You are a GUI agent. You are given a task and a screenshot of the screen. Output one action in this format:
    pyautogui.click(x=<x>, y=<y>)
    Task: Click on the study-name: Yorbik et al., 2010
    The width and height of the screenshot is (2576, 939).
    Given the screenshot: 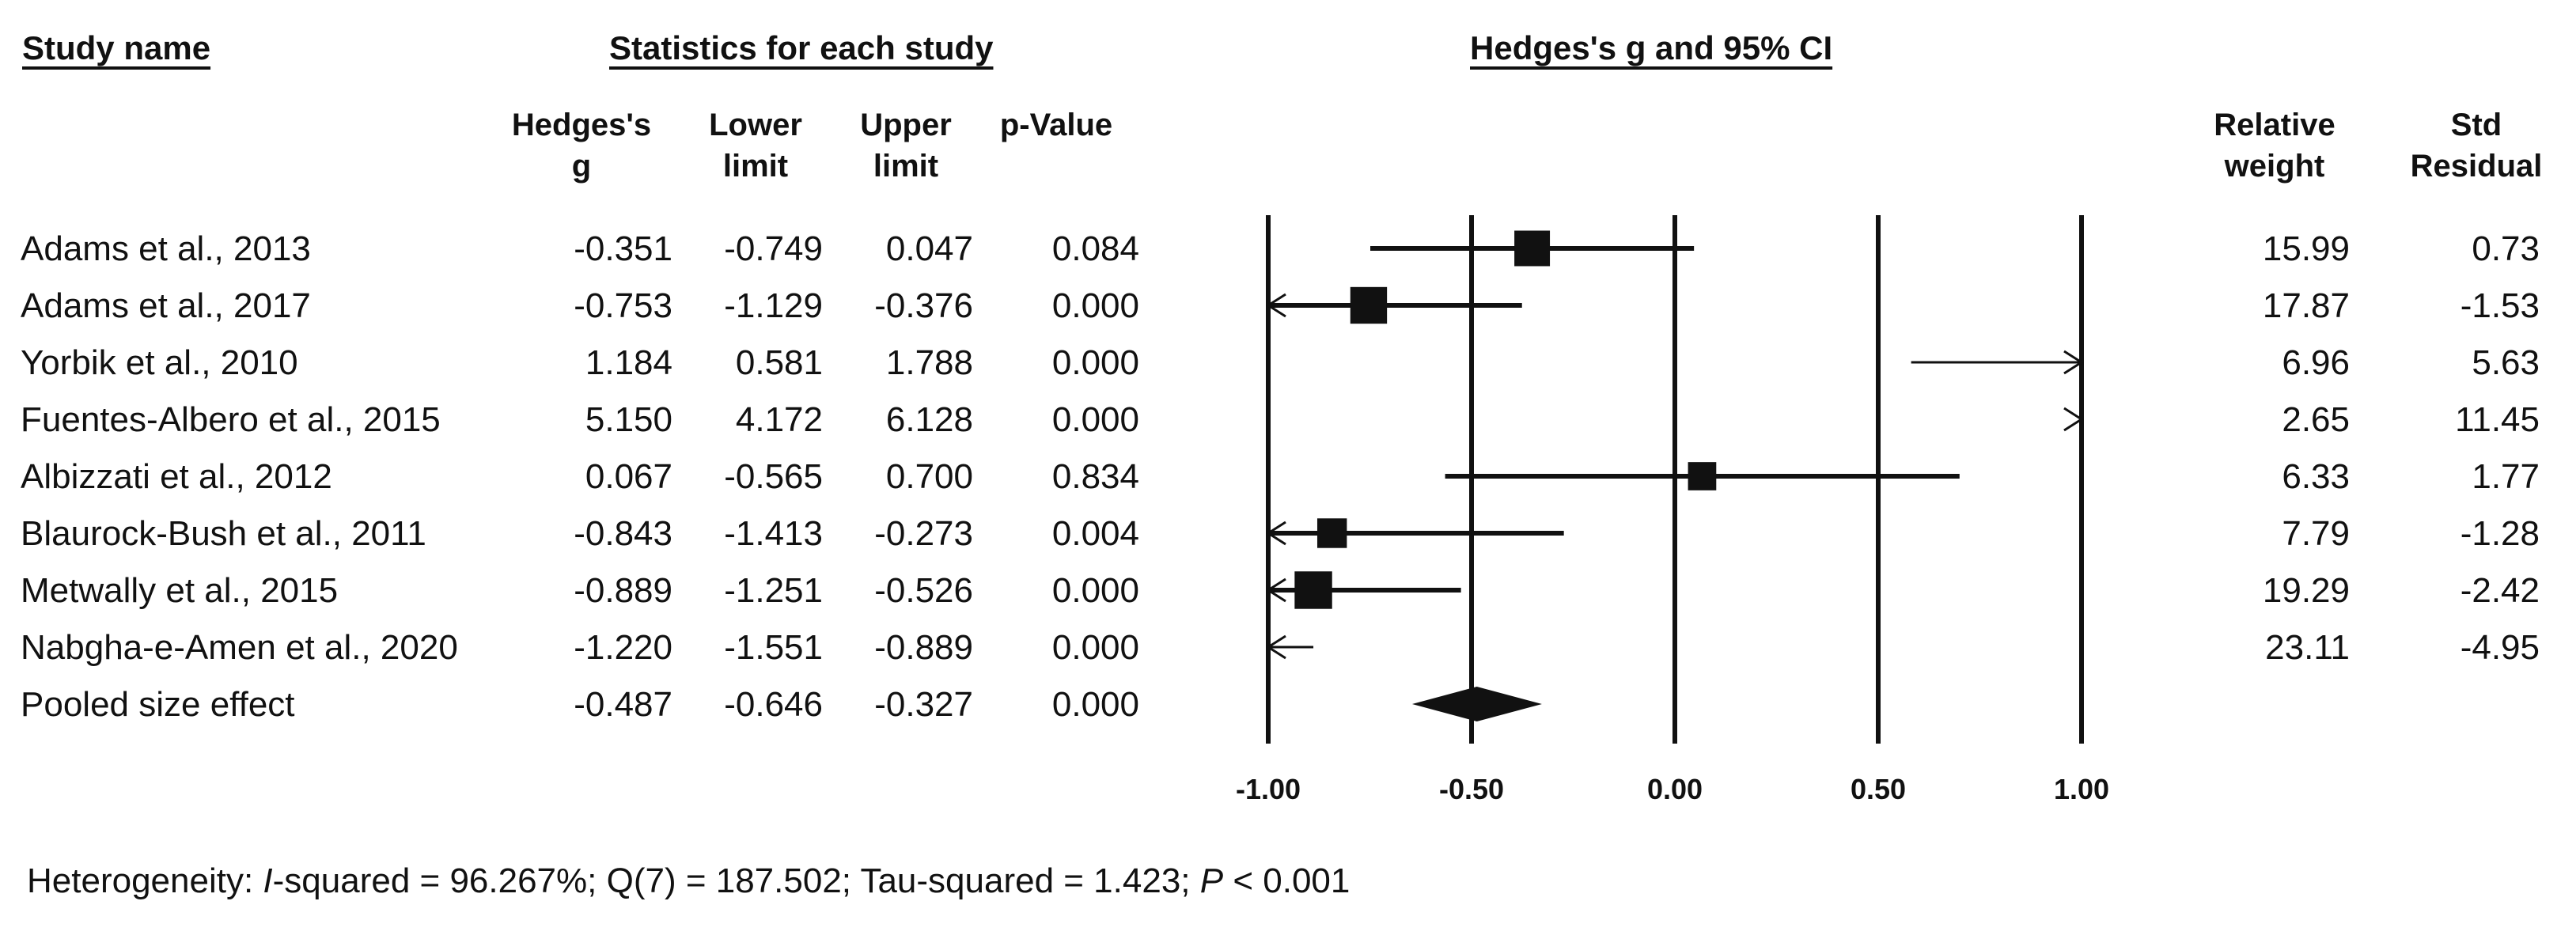 What is the action you would take?
    pyautogui.click(x=159, y=362)
    